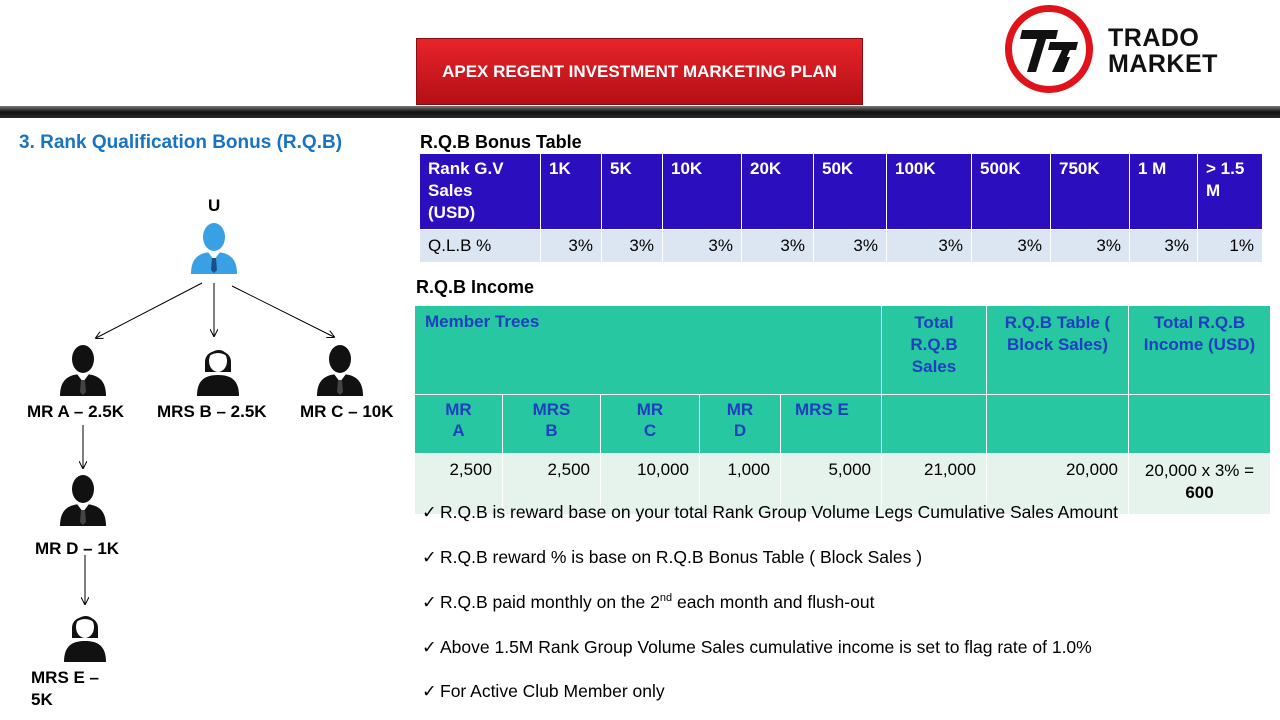  I want to click on header-line: B, so click(551, 430).